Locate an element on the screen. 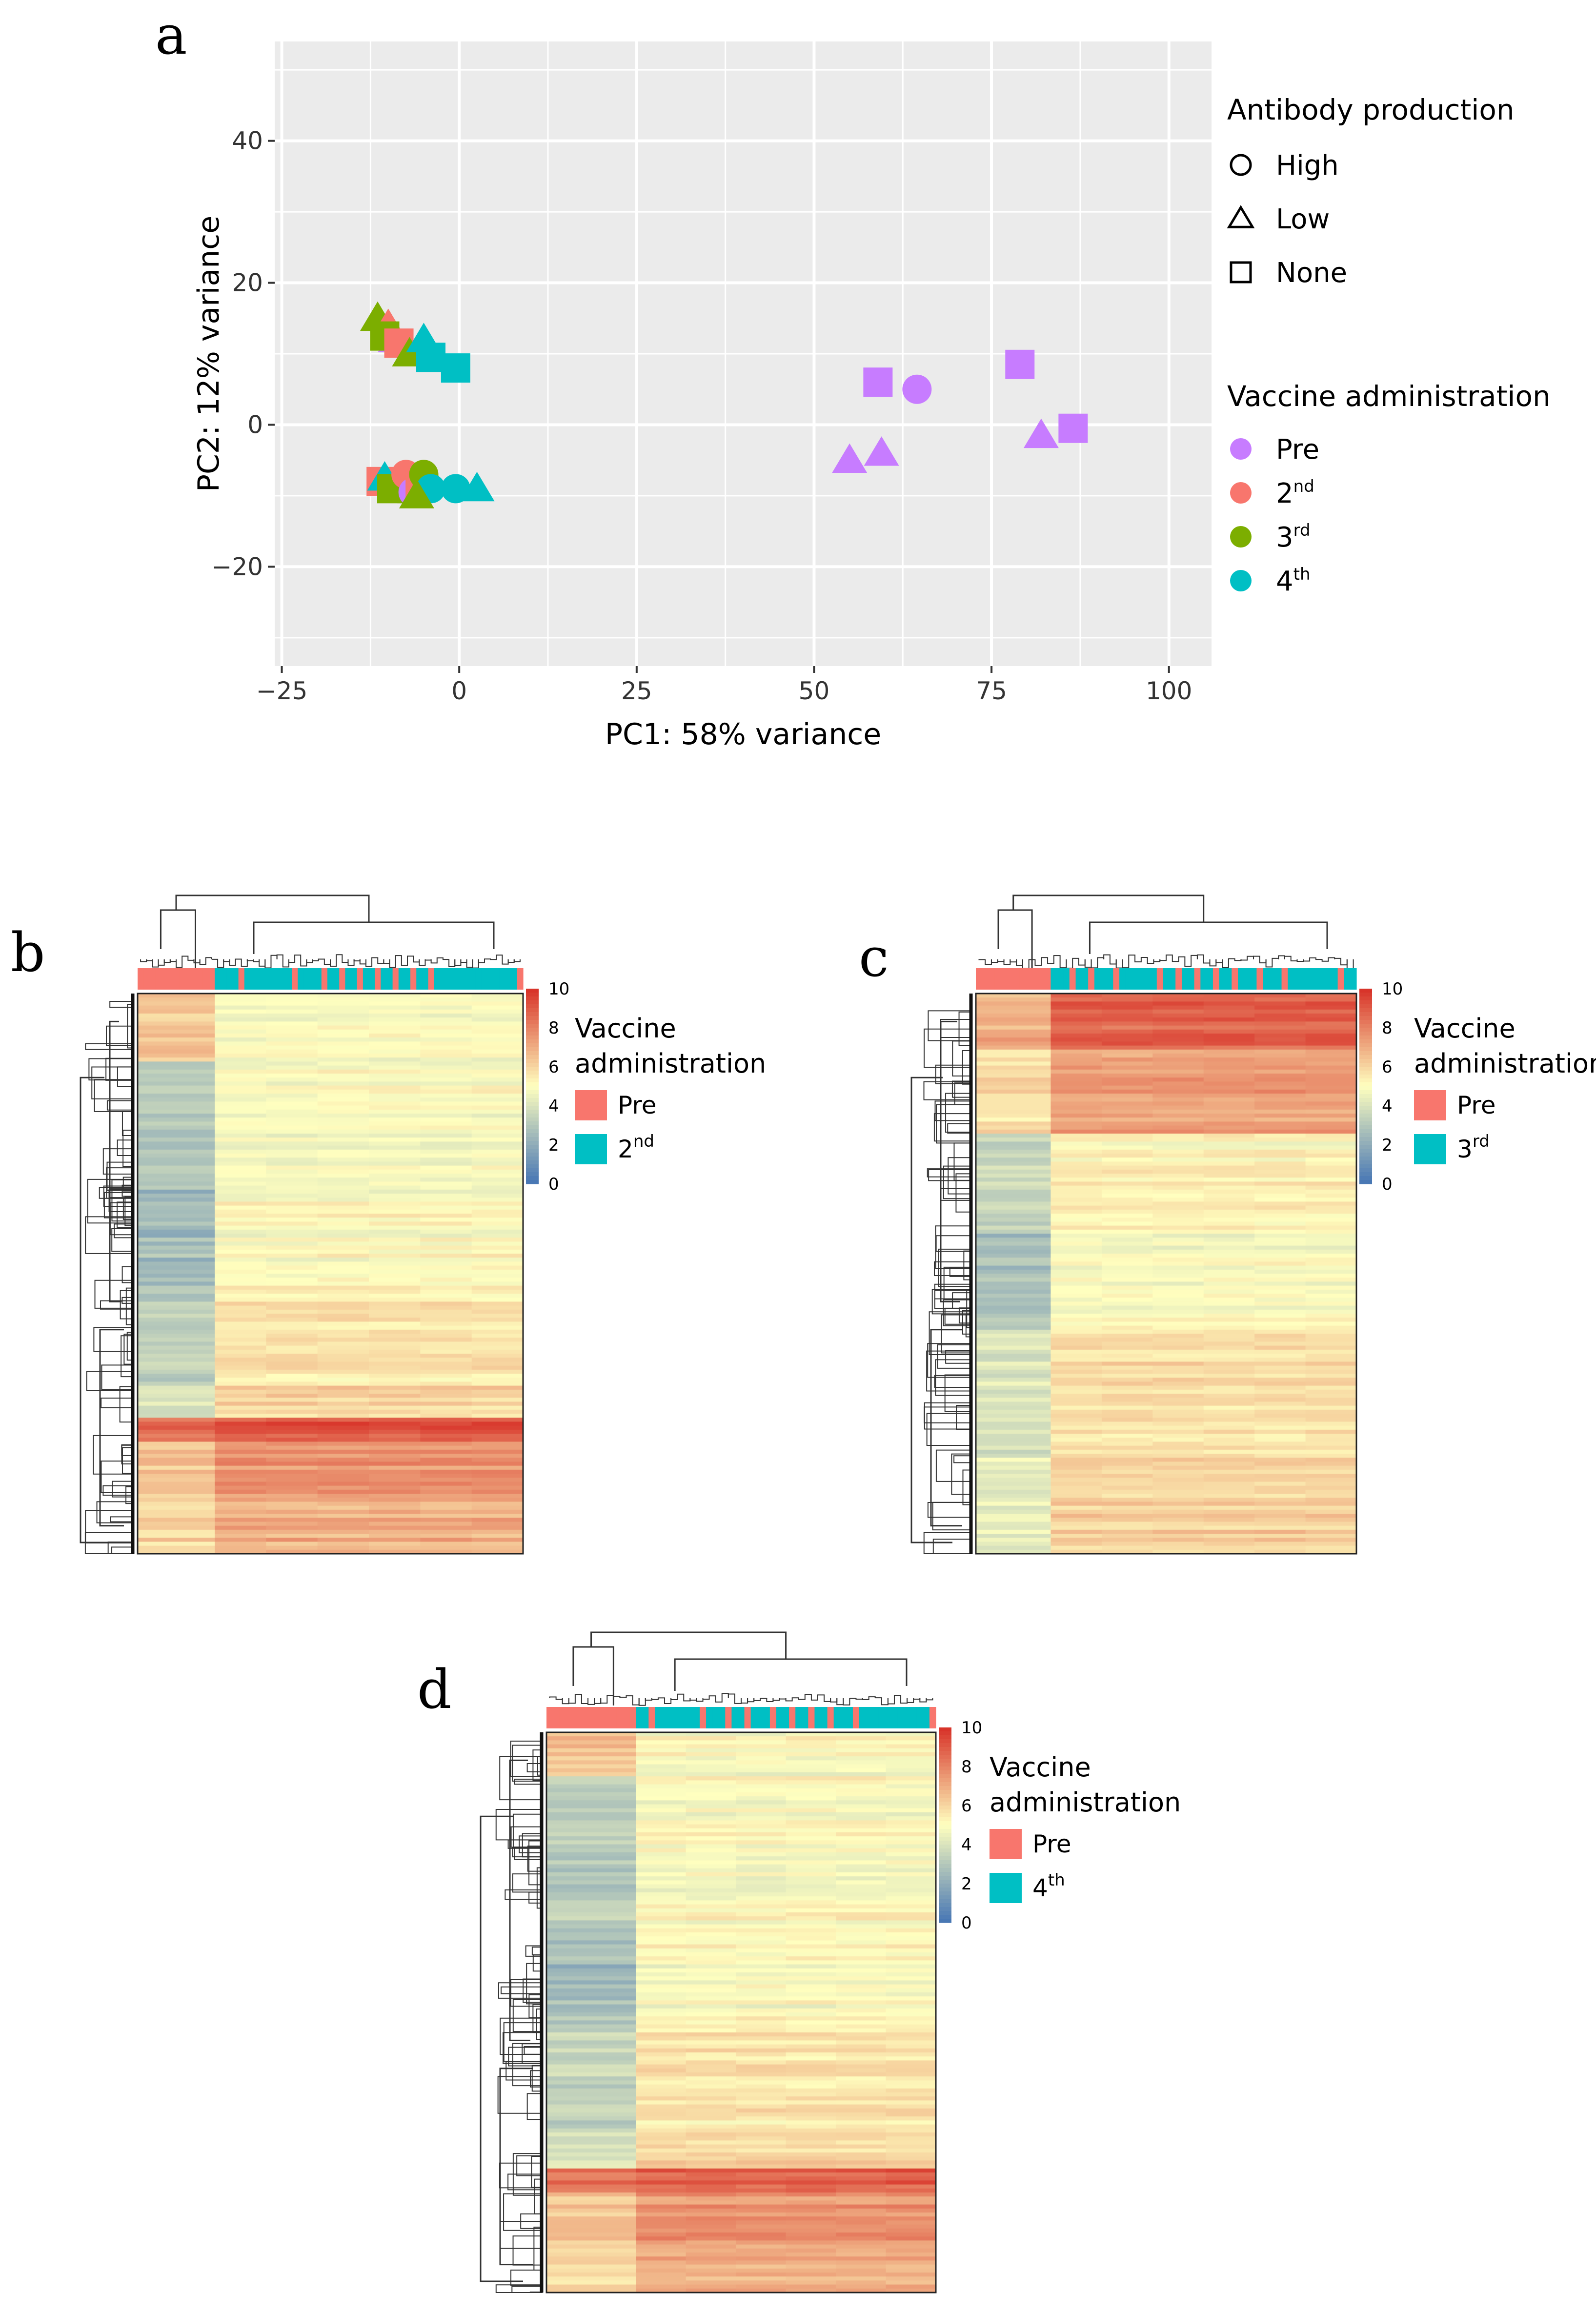  color-scale-tick-label: 6 is located at coordinates (1387, 1067).